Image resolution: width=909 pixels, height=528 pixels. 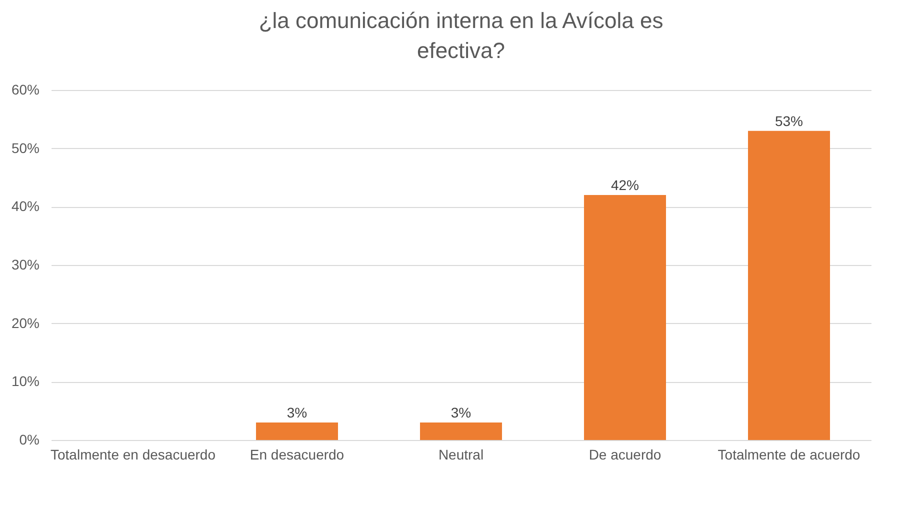 I want to click on chart-title: ¿la comunicación interna en la Avícola es efectiva?, so click(x=461, y=35).